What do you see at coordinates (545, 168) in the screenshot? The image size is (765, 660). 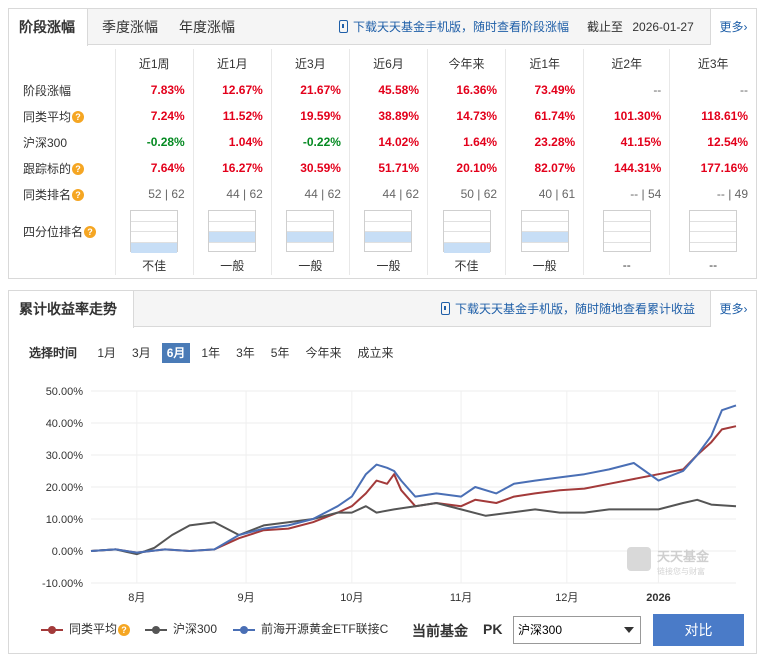 I see `table-cell: 82.07%` at bounding box center [545, 168].